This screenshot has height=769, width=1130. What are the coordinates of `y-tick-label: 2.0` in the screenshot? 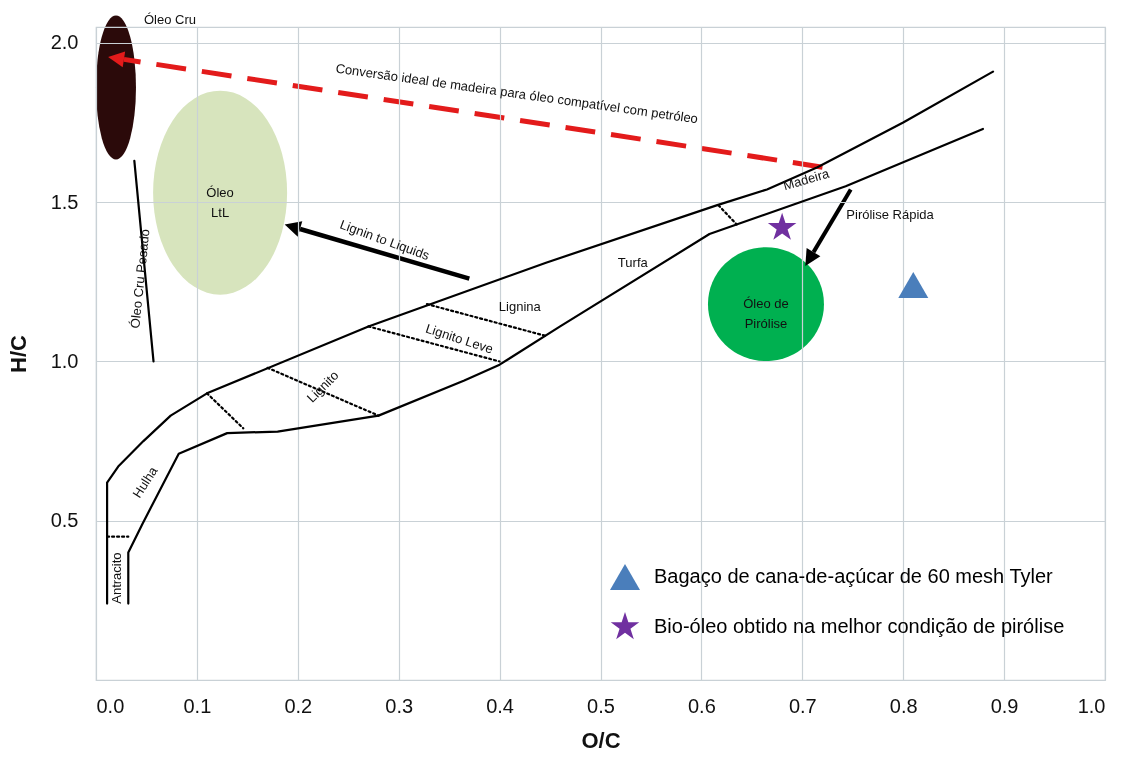 It's located at (64, 42).